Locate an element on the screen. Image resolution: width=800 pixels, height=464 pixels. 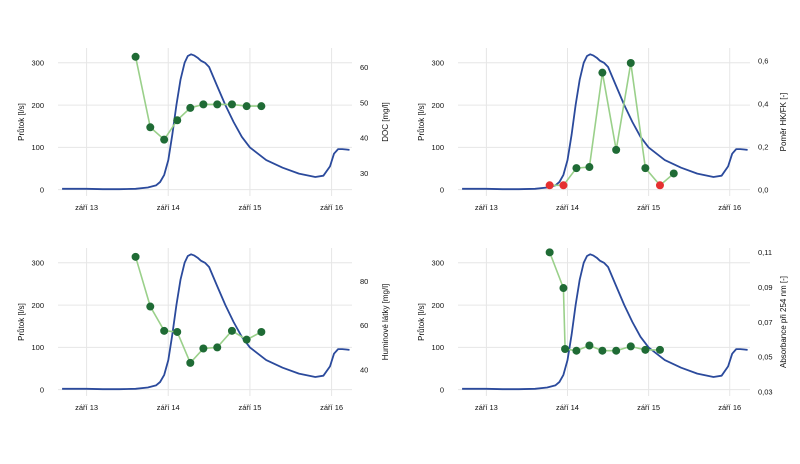
y2-tick-label: 0,05 is located at coordinates (765, 357).